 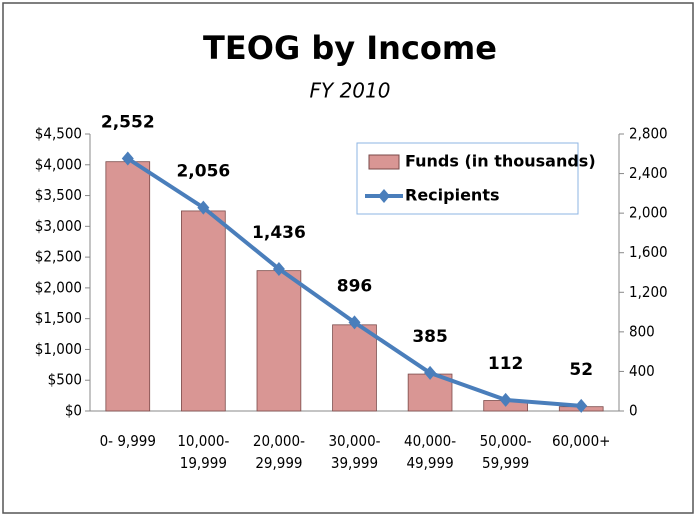 What do you see at coordinates (65, 380) in the screenshot?
I see `y-tick-label: $500` at bounding box center [65, 380].